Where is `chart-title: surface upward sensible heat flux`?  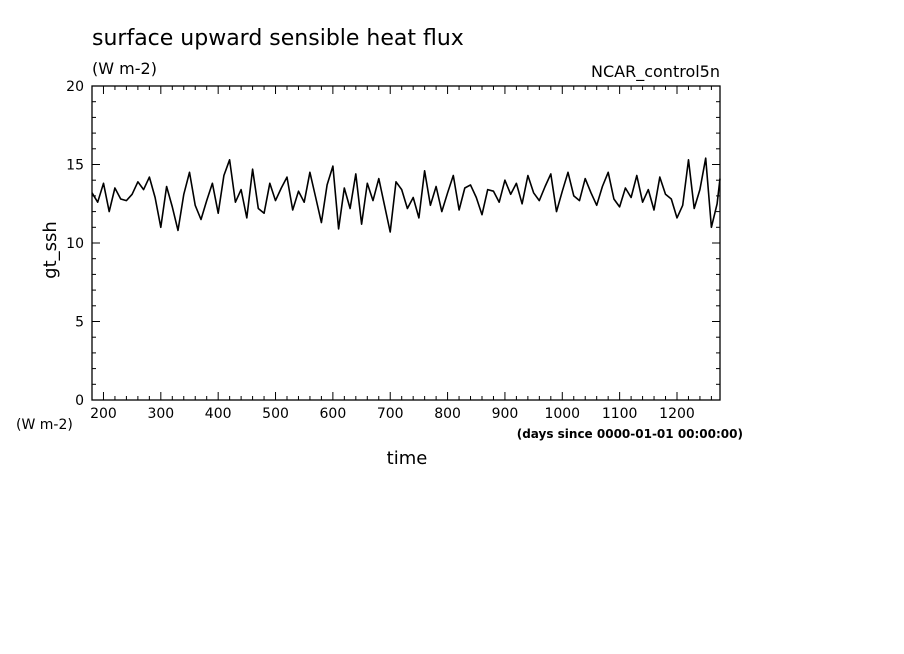 chart-title: surface upward sensible heat flux is located at coordinates (278, 38).